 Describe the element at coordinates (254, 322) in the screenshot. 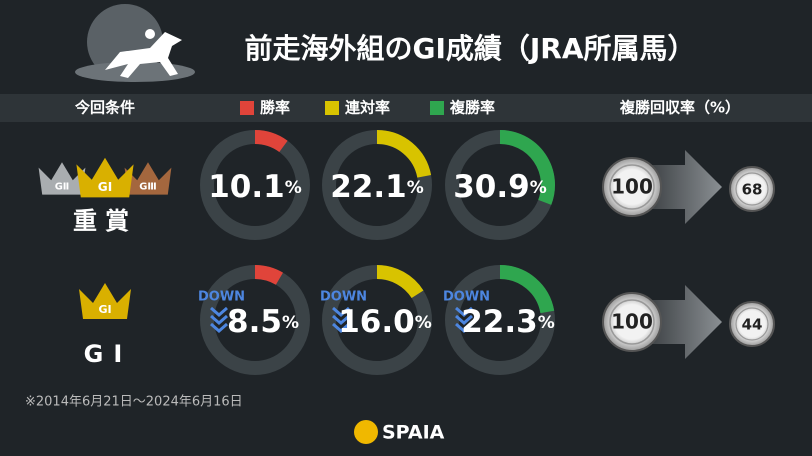

I see `value-number: 8.5` at that location.